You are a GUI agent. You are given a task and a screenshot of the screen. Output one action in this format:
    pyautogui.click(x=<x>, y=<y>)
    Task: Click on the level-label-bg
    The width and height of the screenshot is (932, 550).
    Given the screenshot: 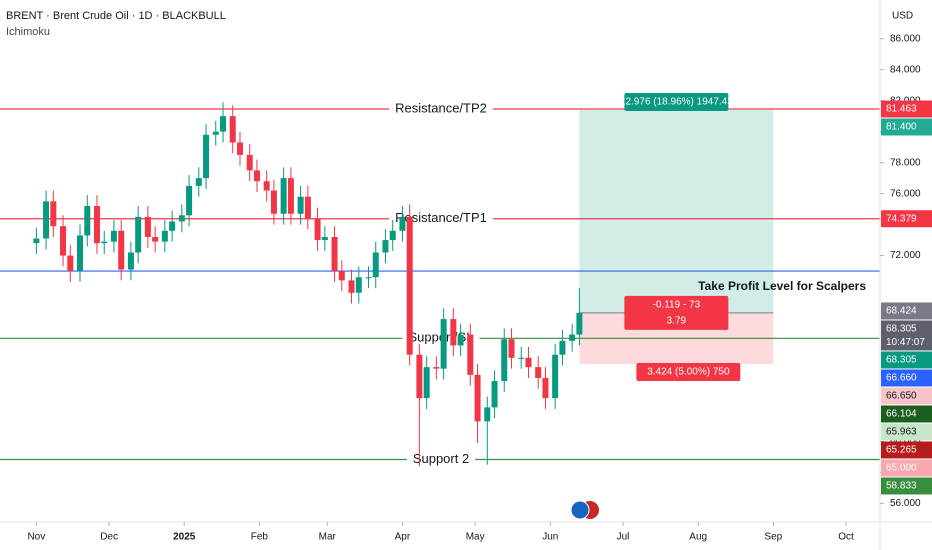 What is the action you would take?
    pyautogui.click(x=441, y=109)
    